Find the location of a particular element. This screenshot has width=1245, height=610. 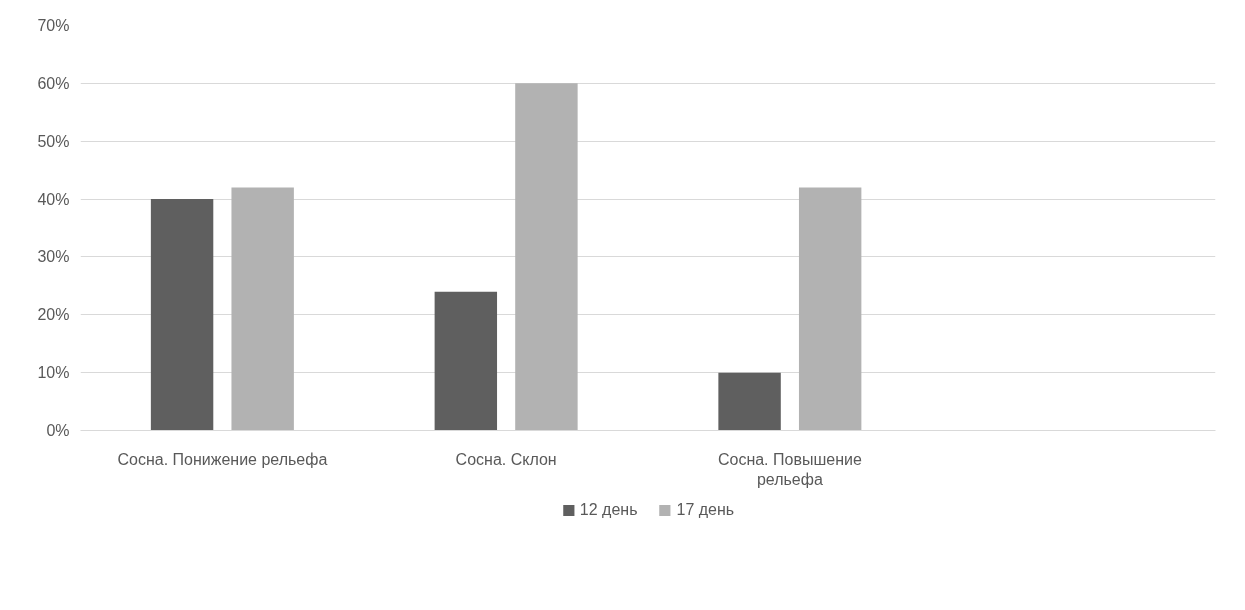

legend-label: 17 день is located at coordinates (705, 510).